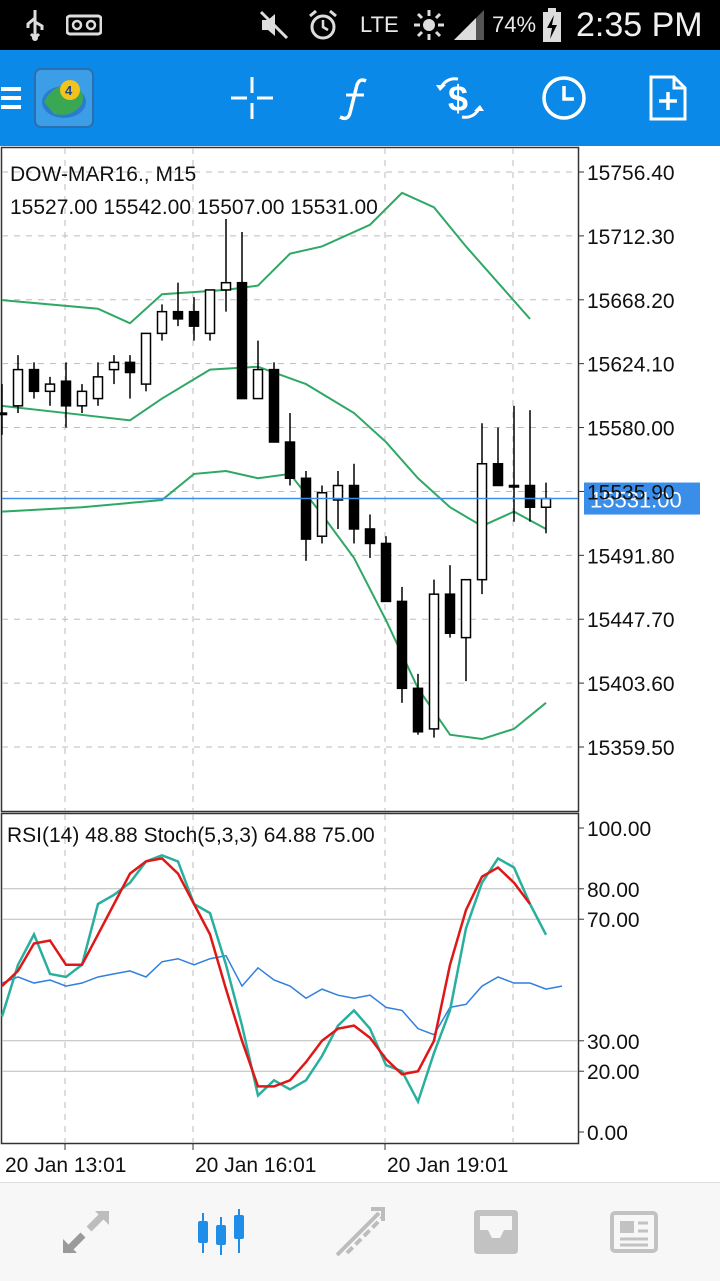  Describe the element at coordinates (447, 1165) in the screenshot. I see `time-tick-label: 20 Jan 19:01` at that location.